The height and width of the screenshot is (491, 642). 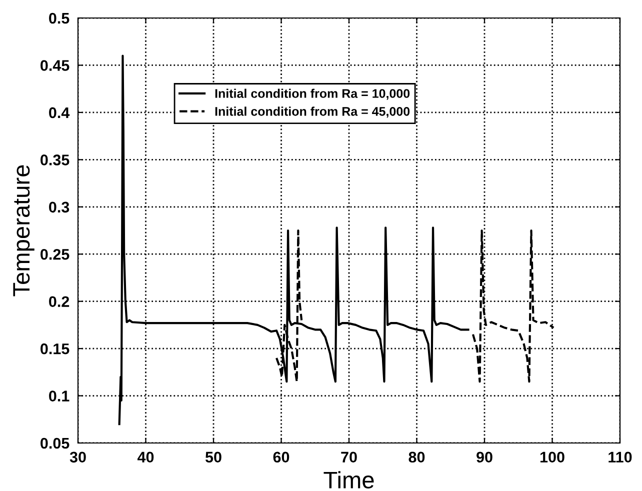 I want to click on x-tick-label: 110, so click(x=620, y=457).